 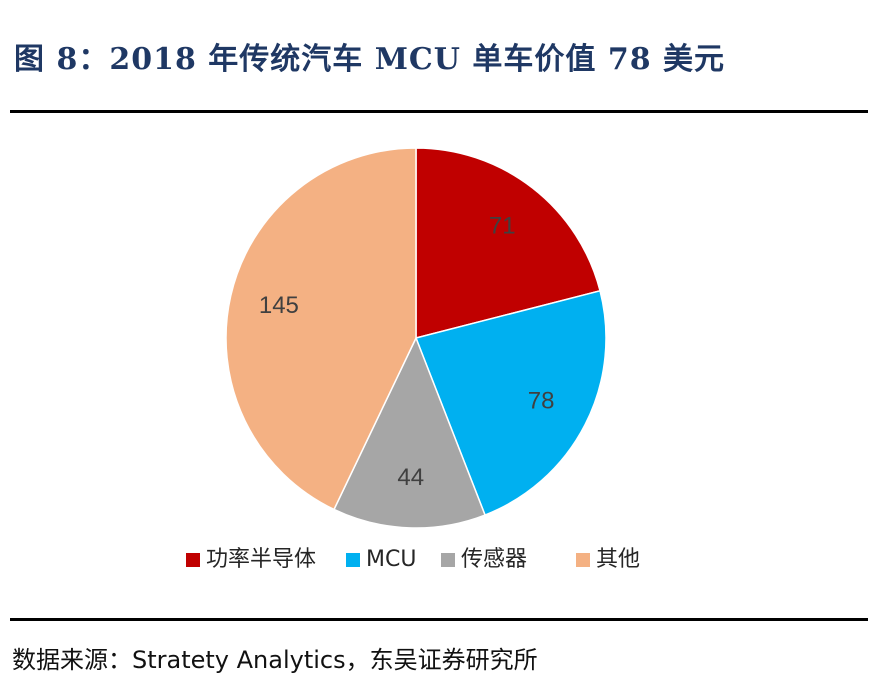 What do you see at coordinates (261, 559) in the screenshot?
I see `legend-label-0: 功率半导体` at bounding box center [261, 559].